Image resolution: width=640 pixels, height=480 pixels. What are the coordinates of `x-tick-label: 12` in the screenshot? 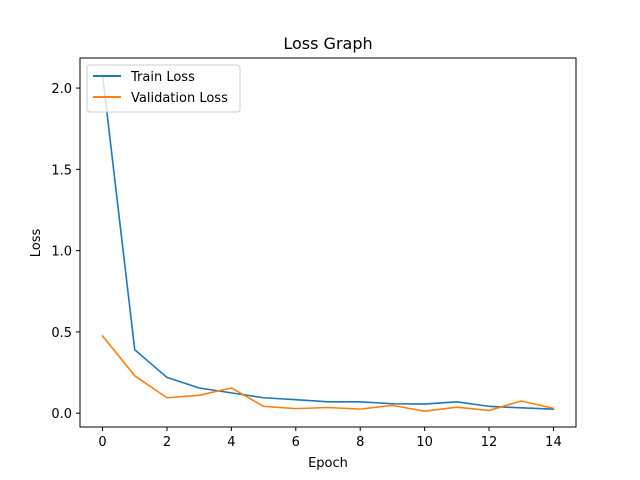 It's located at (489, 442).